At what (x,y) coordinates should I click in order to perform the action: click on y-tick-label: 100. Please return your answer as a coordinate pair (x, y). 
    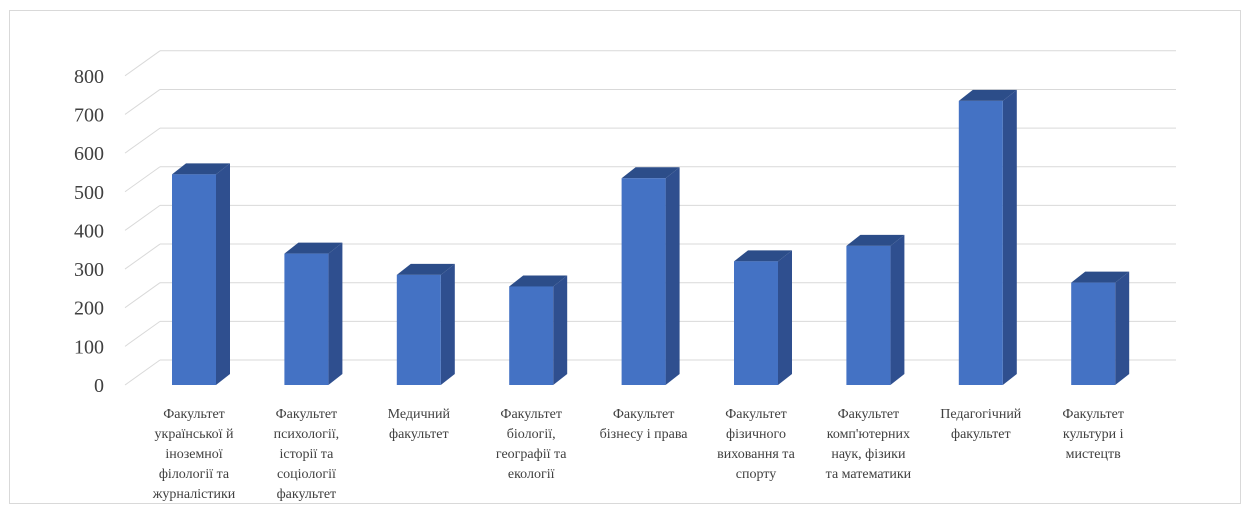
    Looking at the image, I should click on (89, 347).